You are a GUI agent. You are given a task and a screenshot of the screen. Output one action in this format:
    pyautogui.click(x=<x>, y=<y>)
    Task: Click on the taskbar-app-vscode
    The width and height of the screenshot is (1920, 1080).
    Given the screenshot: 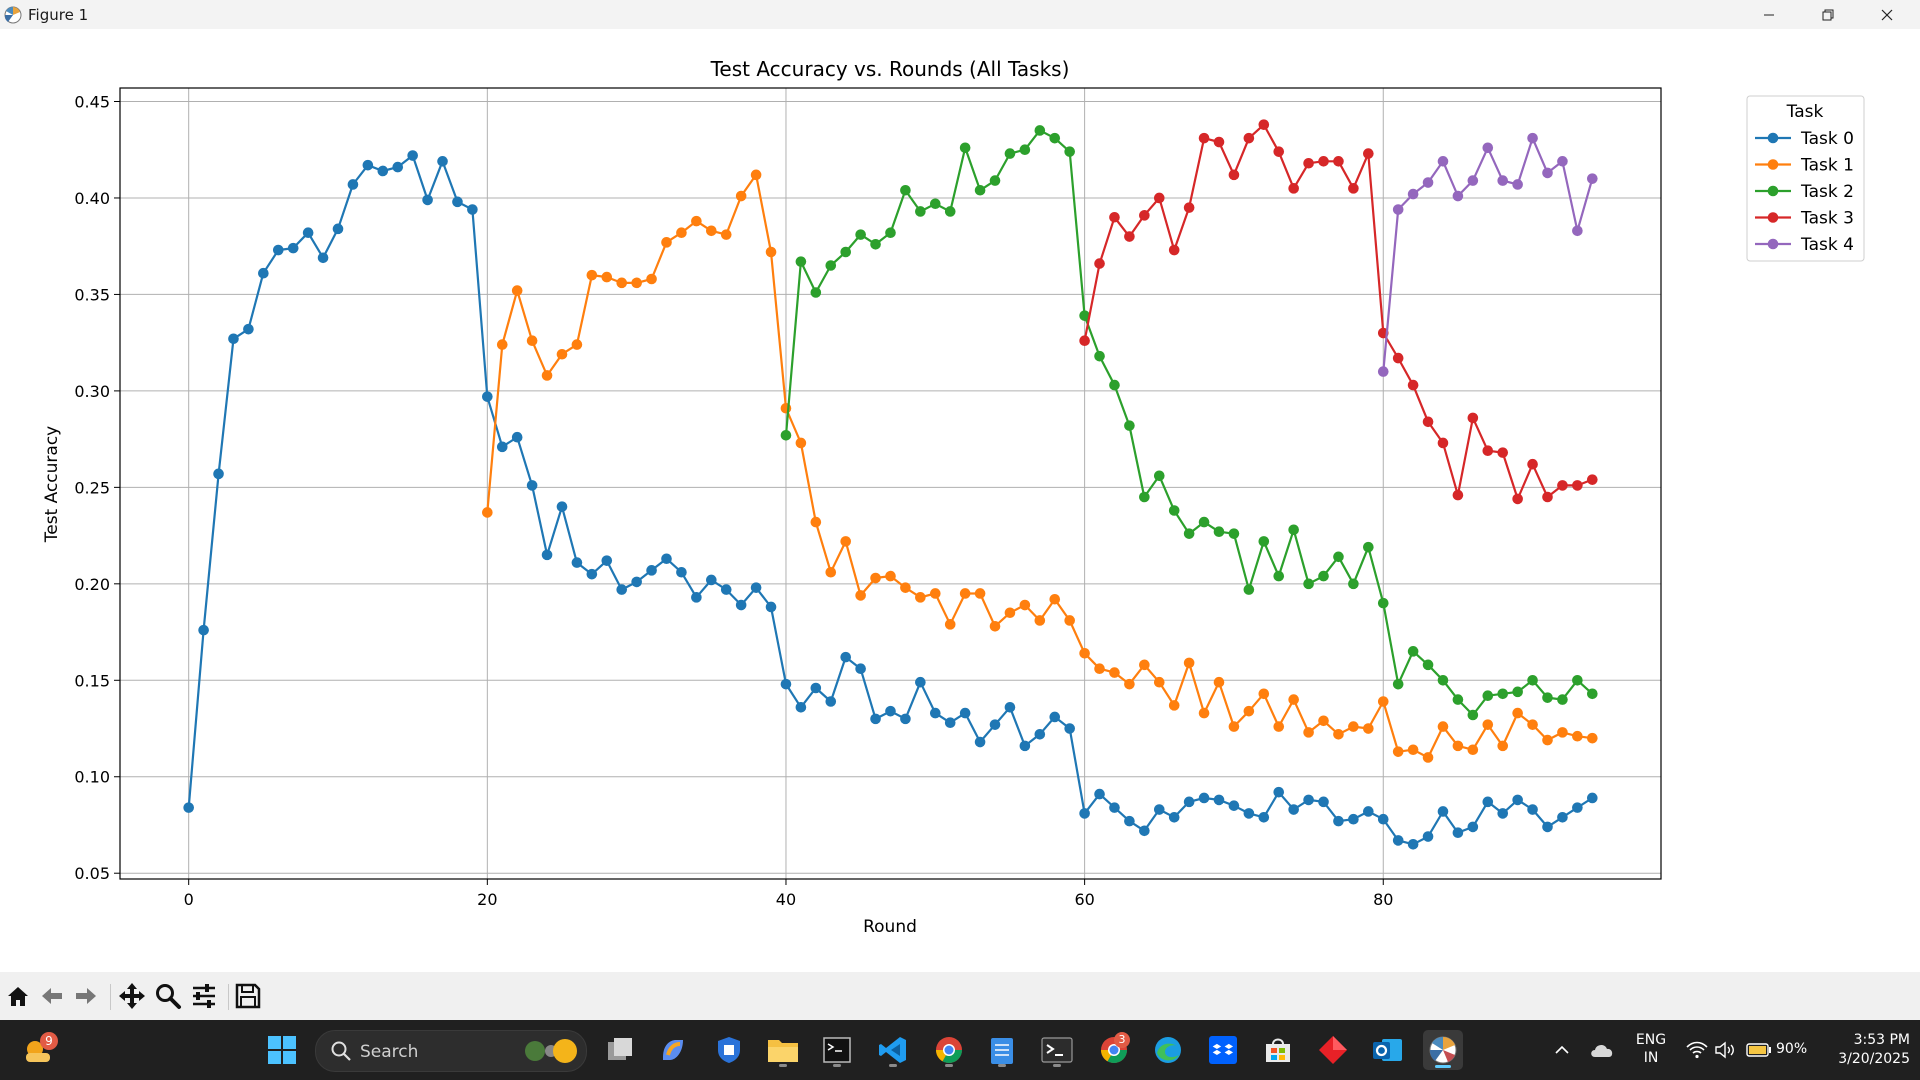 What is the action you would take?
    pyautogui.click(x=893, y=1050)
    